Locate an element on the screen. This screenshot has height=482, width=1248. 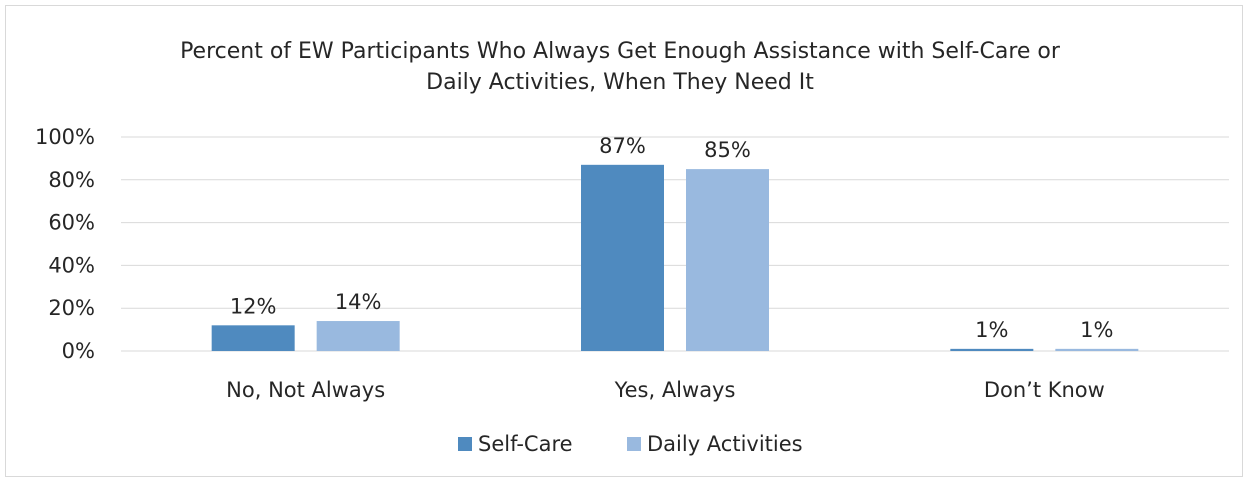
data-label: 87% is located at coordinates (622, 146).